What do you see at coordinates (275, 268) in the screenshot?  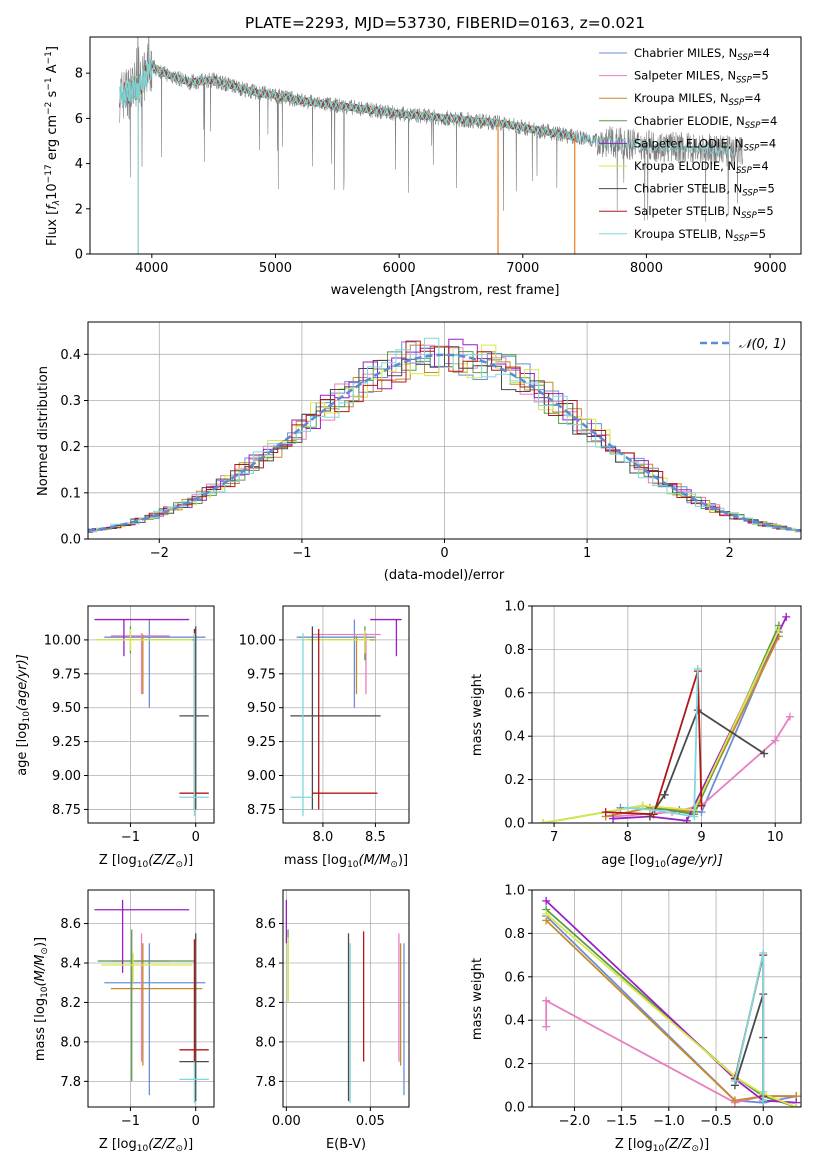 I see `x-tick-label: 5000` at bounding box center [275, 268].